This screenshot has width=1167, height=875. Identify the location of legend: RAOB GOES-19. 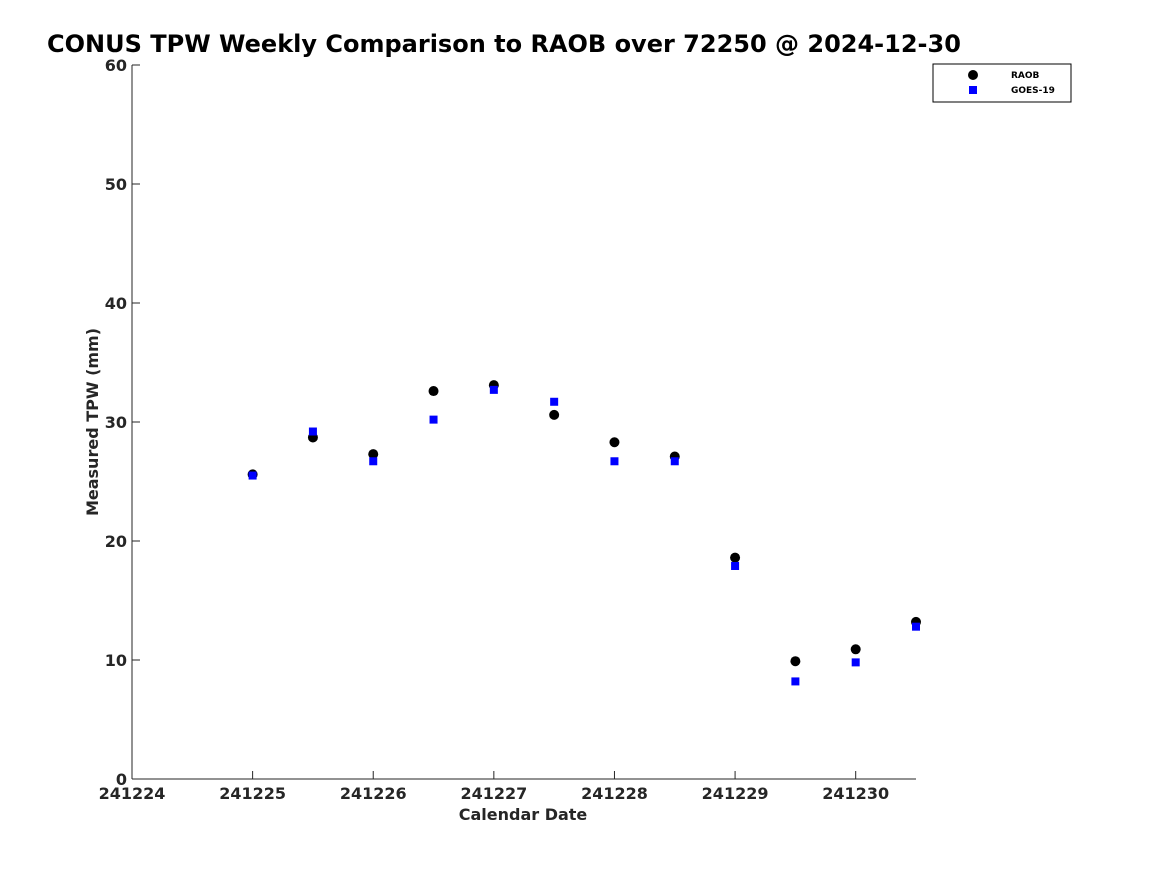
(1002, 83).